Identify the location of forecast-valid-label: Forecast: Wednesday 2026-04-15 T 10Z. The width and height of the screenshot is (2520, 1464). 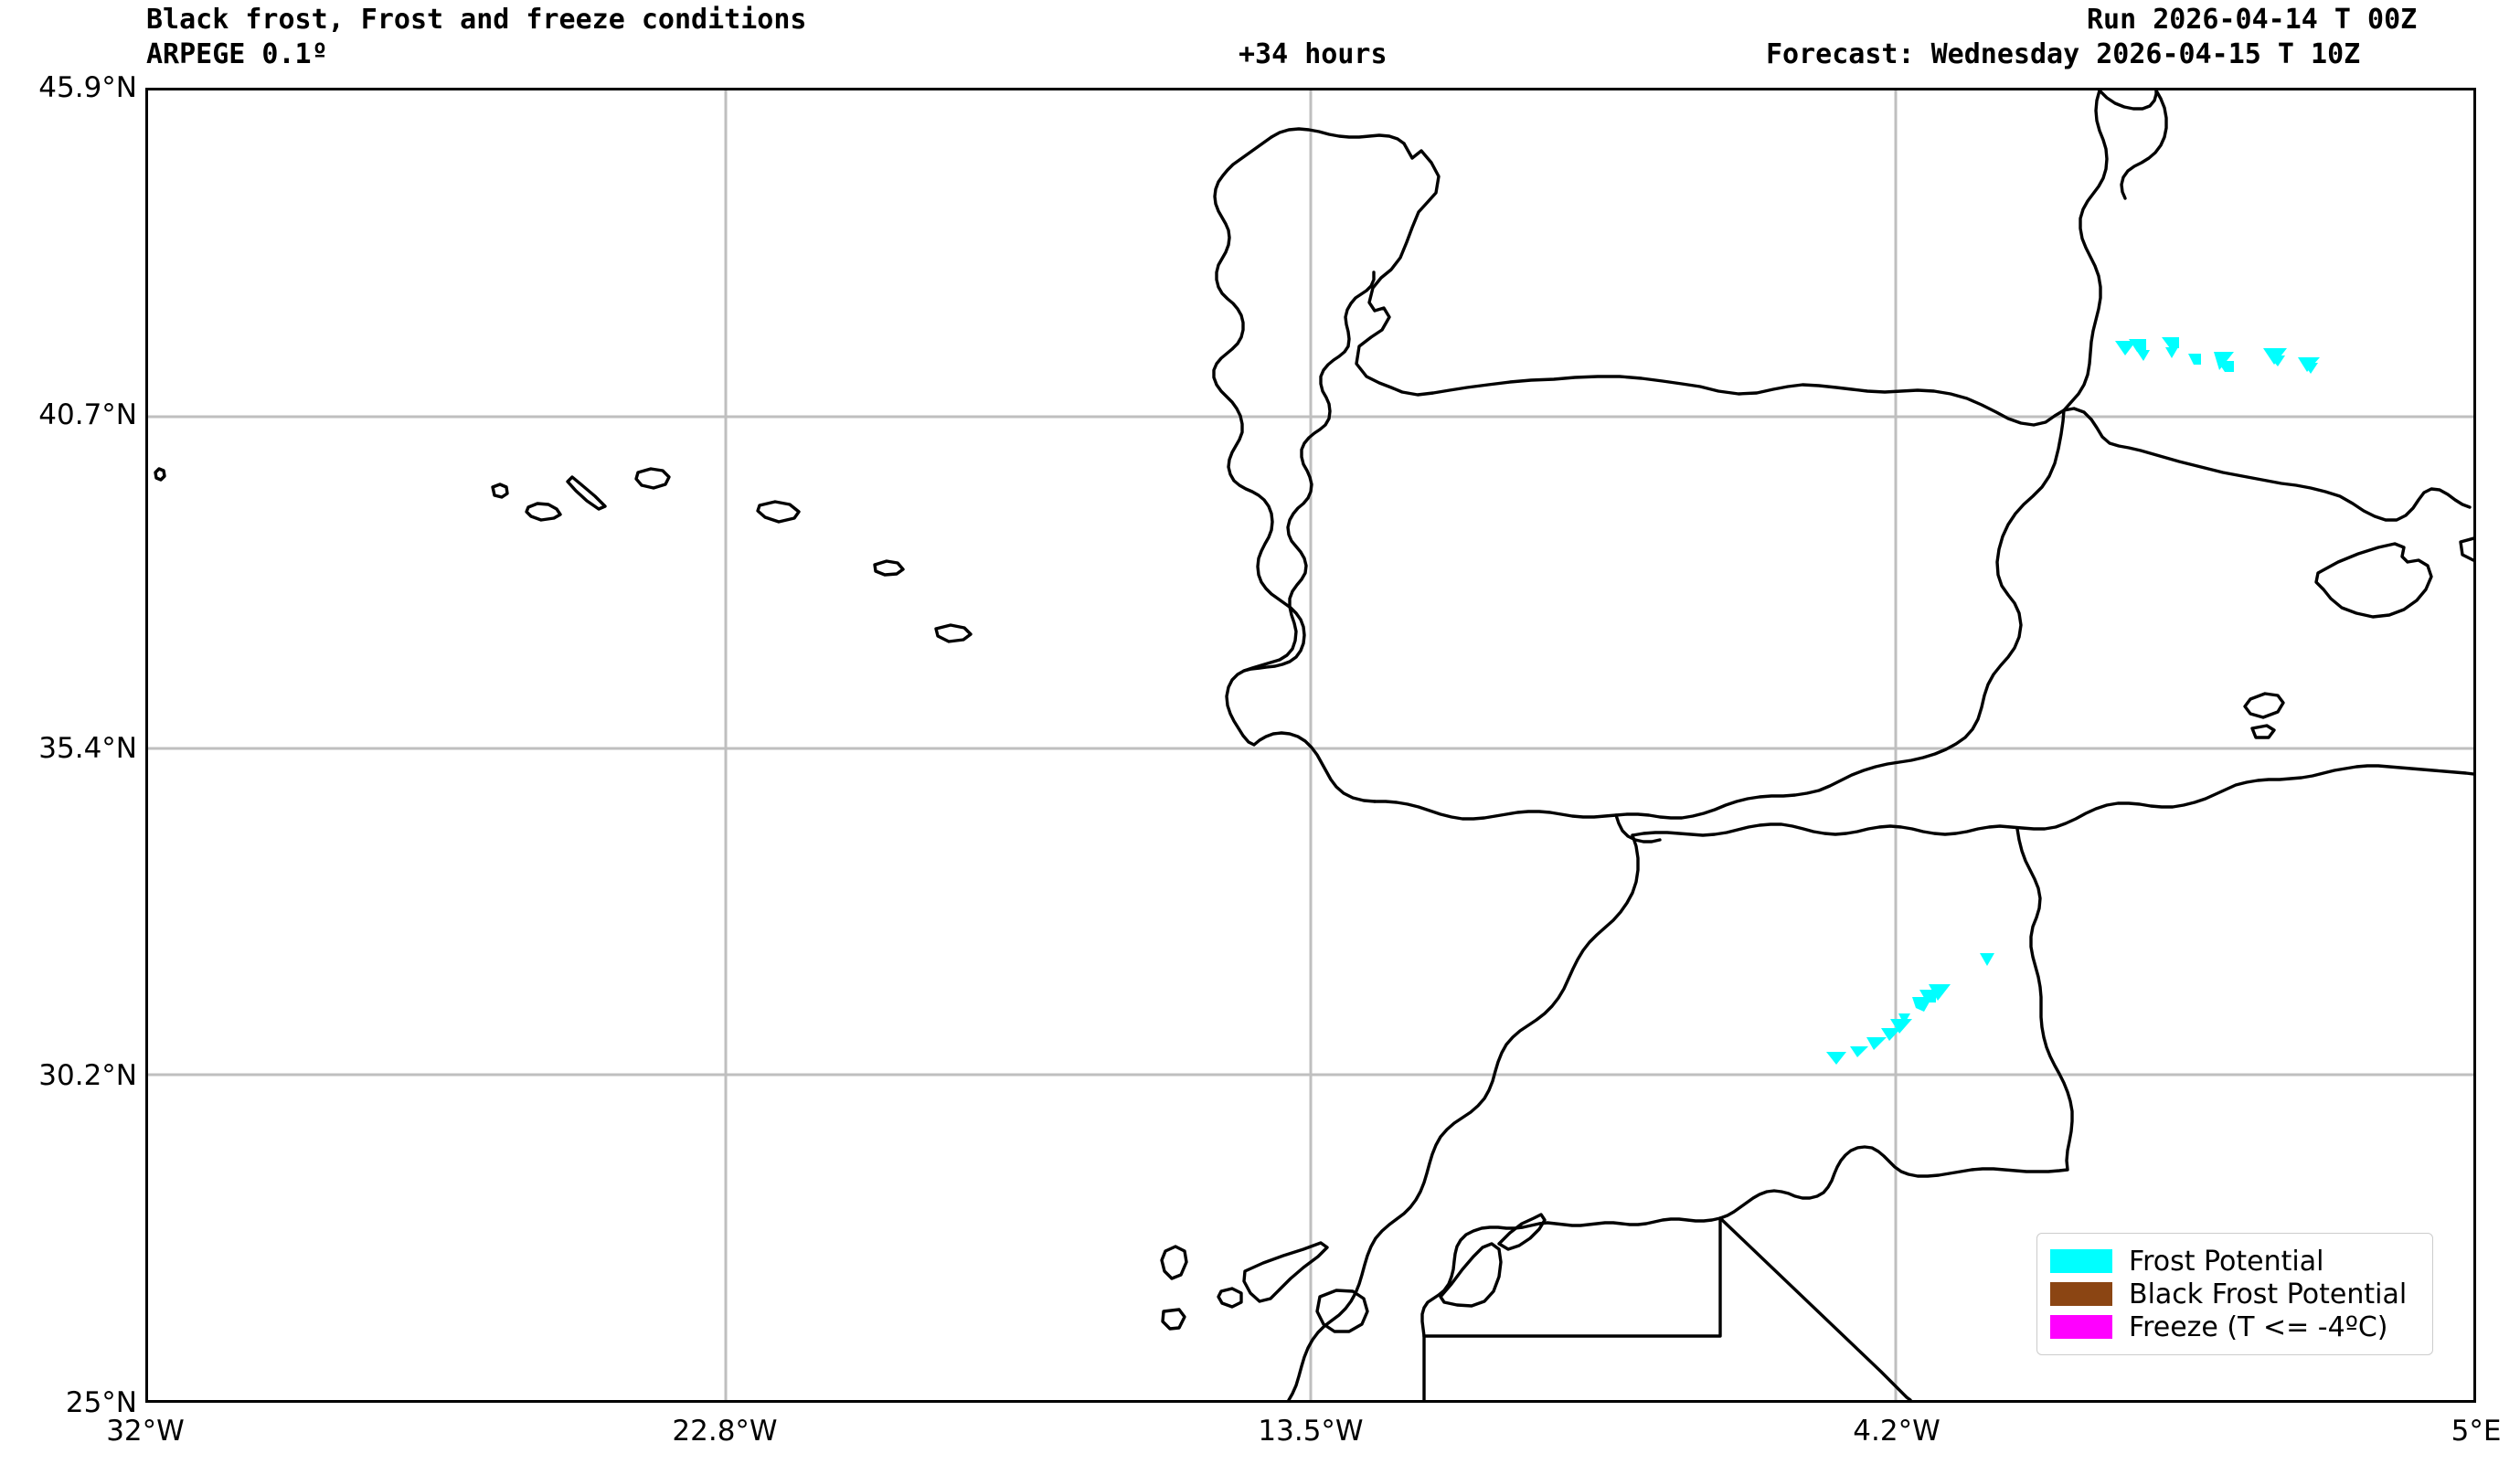
(2064, 54).